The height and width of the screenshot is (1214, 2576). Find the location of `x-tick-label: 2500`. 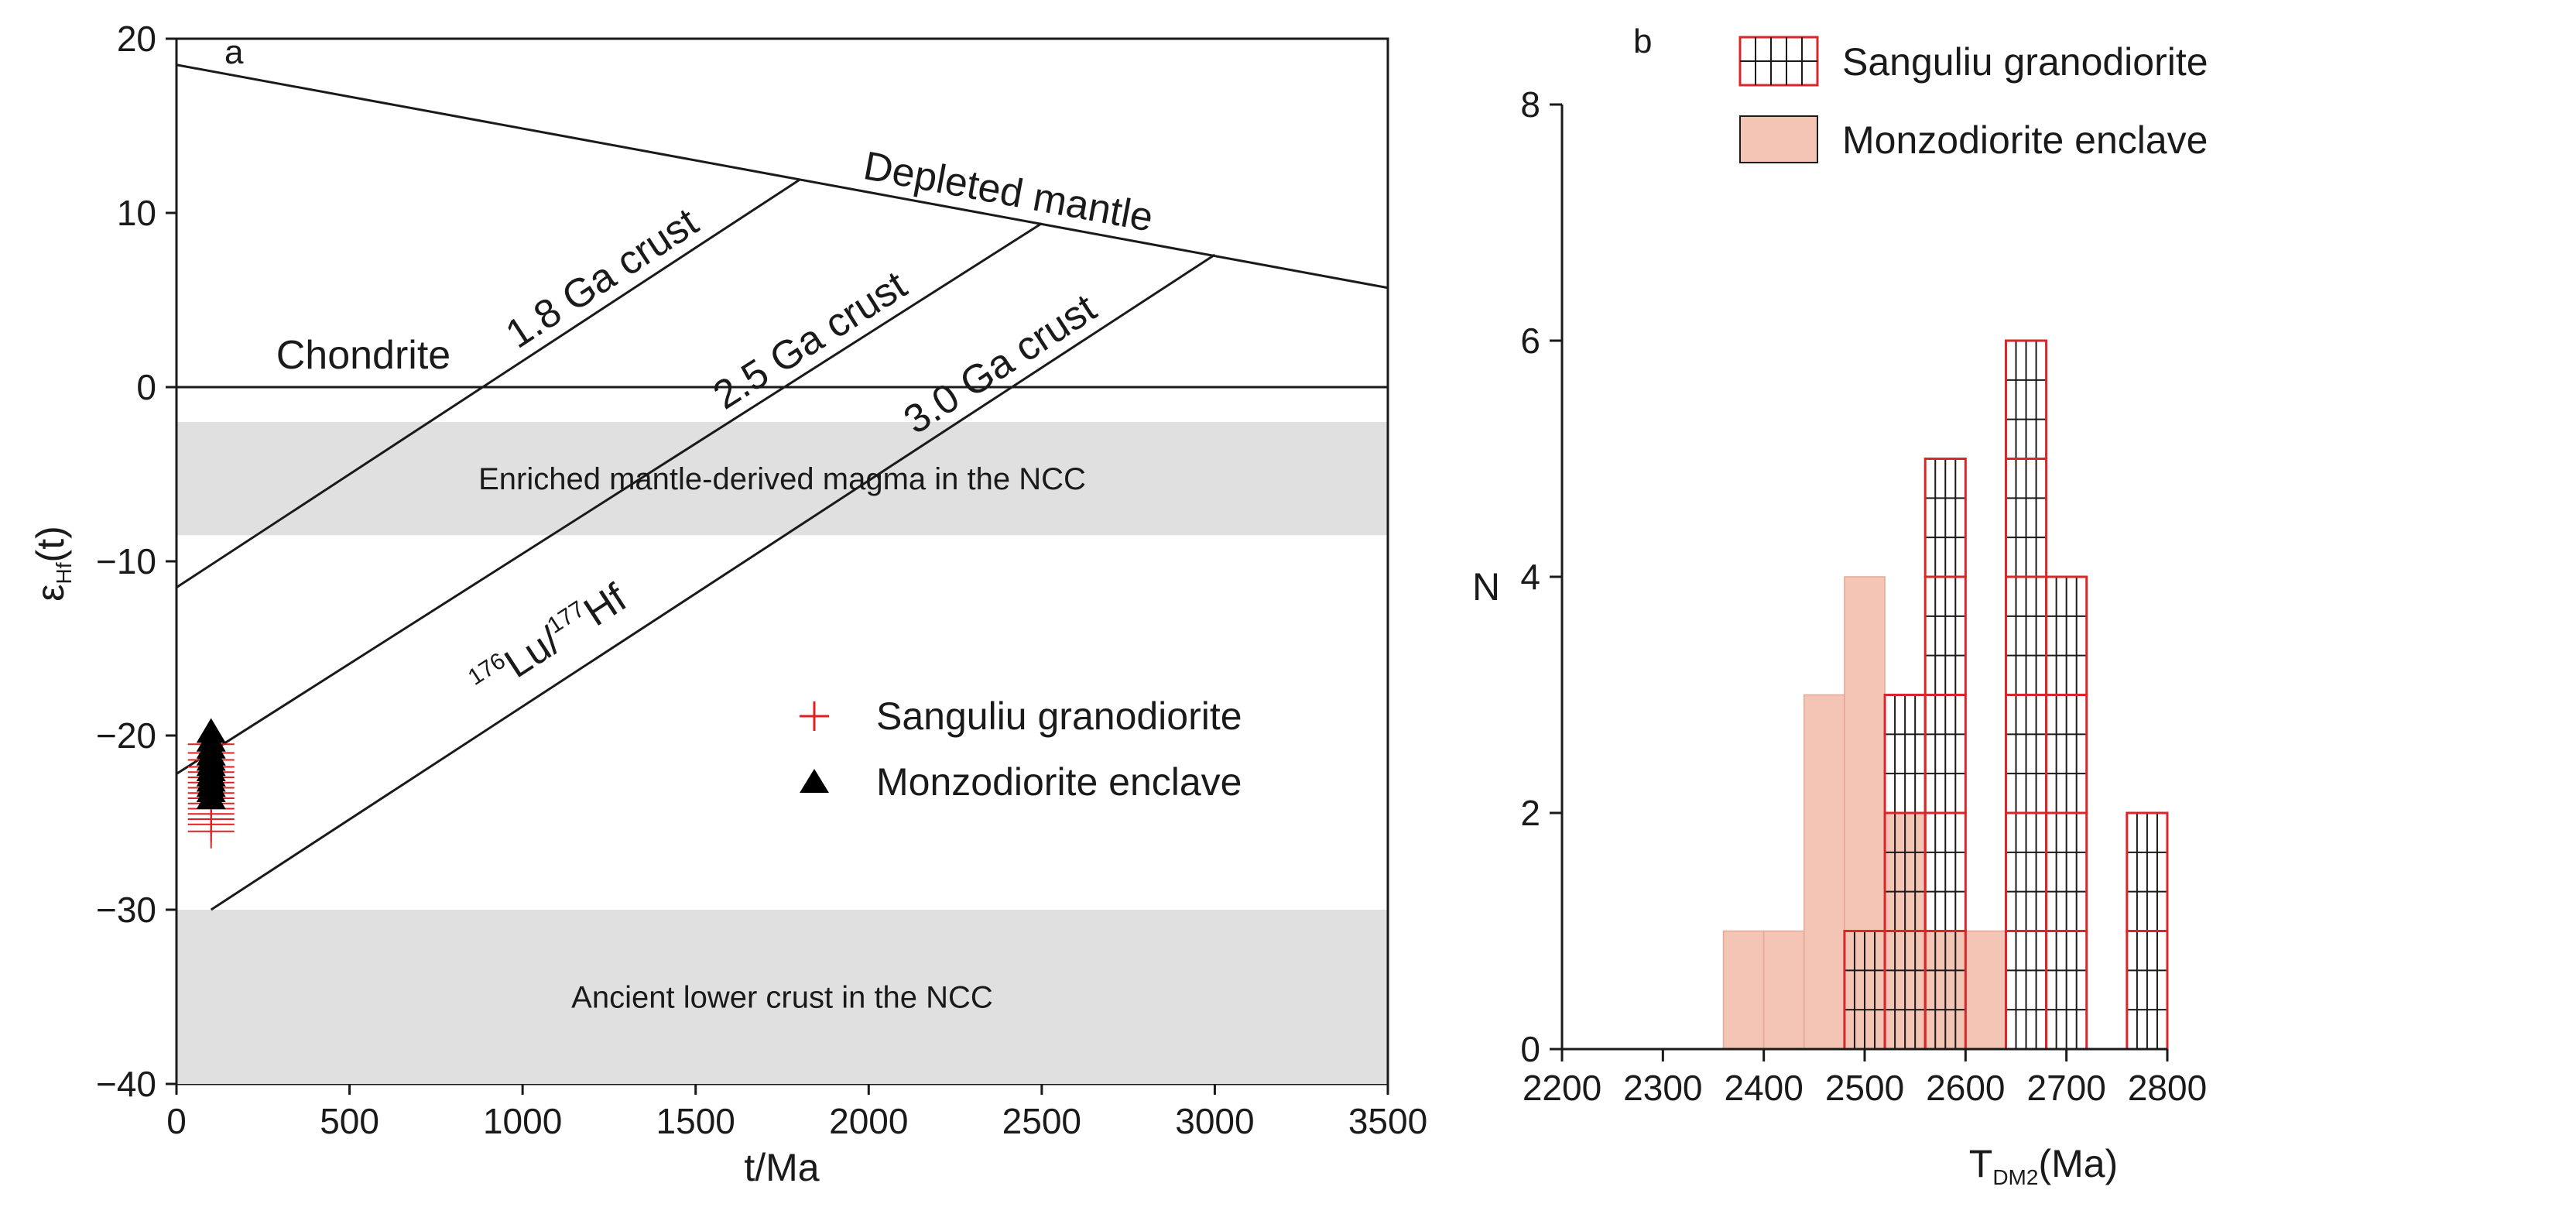

x-tick-label: 2500 is located at coordinates (1041, 1121).